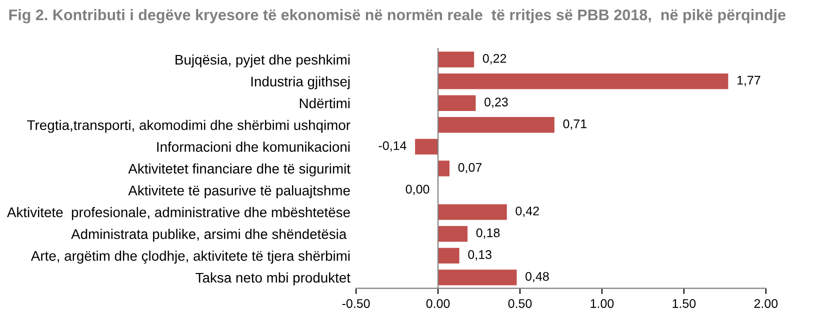  Describe the element at coordinates (488, 233) in the screenshot. I see `data-label: 0,18` at that location.